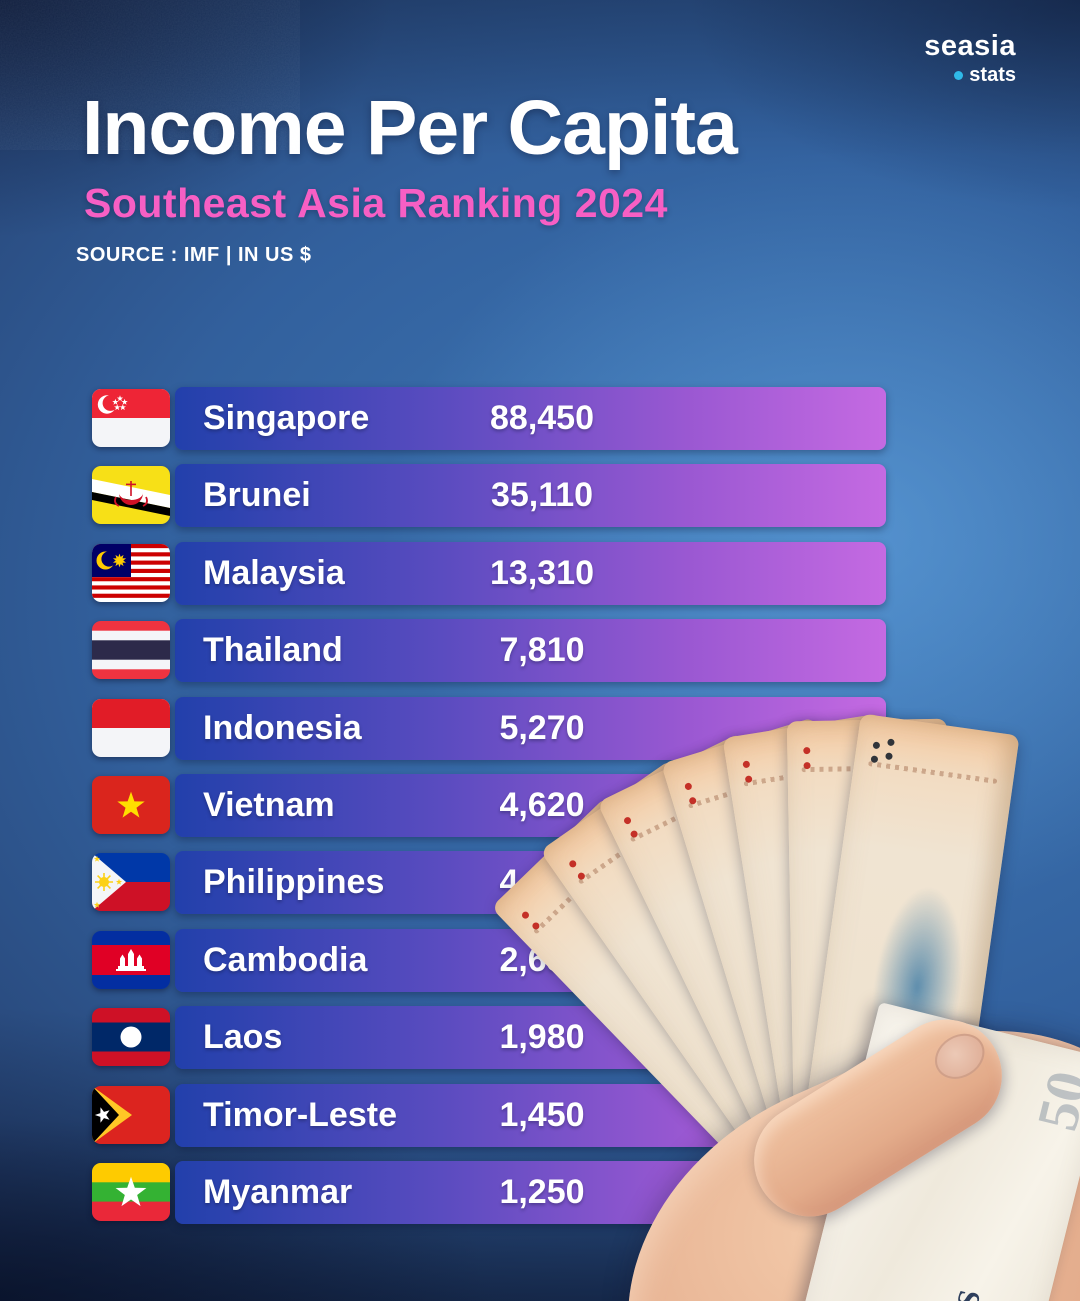 This screenshot has width=1080, height=1301. Describe the element at coordinates (286, 418) in the screenshot. I see `country-label: Singapore` at that location.